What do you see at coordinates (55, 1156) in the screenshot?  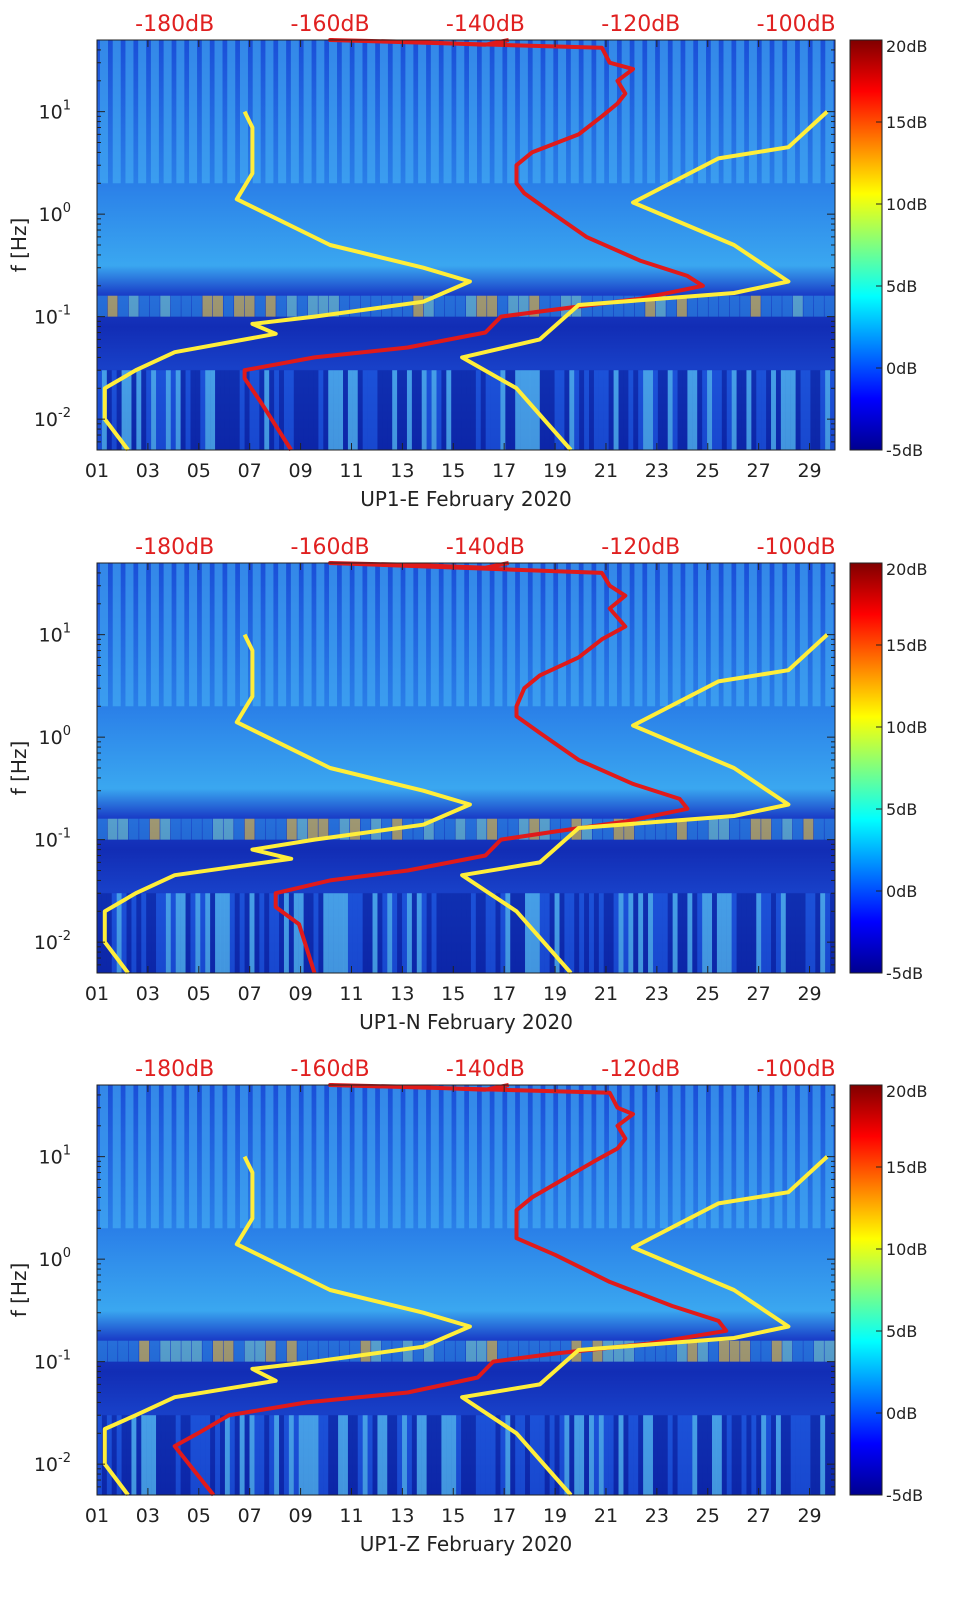 I see `y-tick-label: 10¹` at bounding box center [55, 1156].